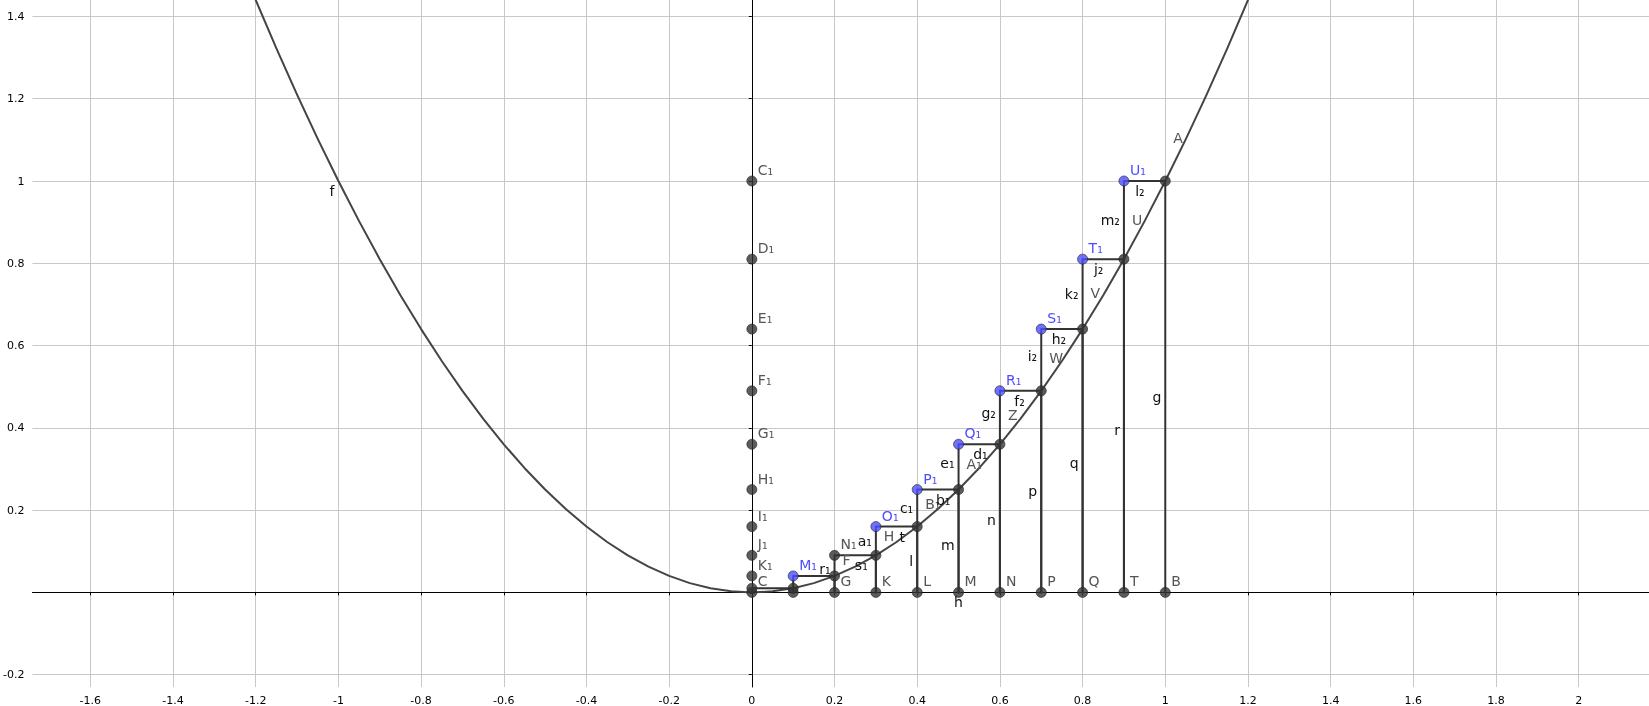 This screenshot has width=1649, height=706. I want to click on annotation: K₁, so click(765, 564).